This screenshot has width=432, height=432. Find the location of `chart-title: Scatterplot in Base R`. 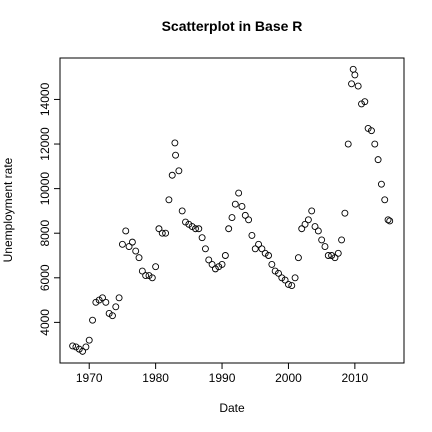

chart-title: Scatterplot in Base R is located at coordinates (232, 26).